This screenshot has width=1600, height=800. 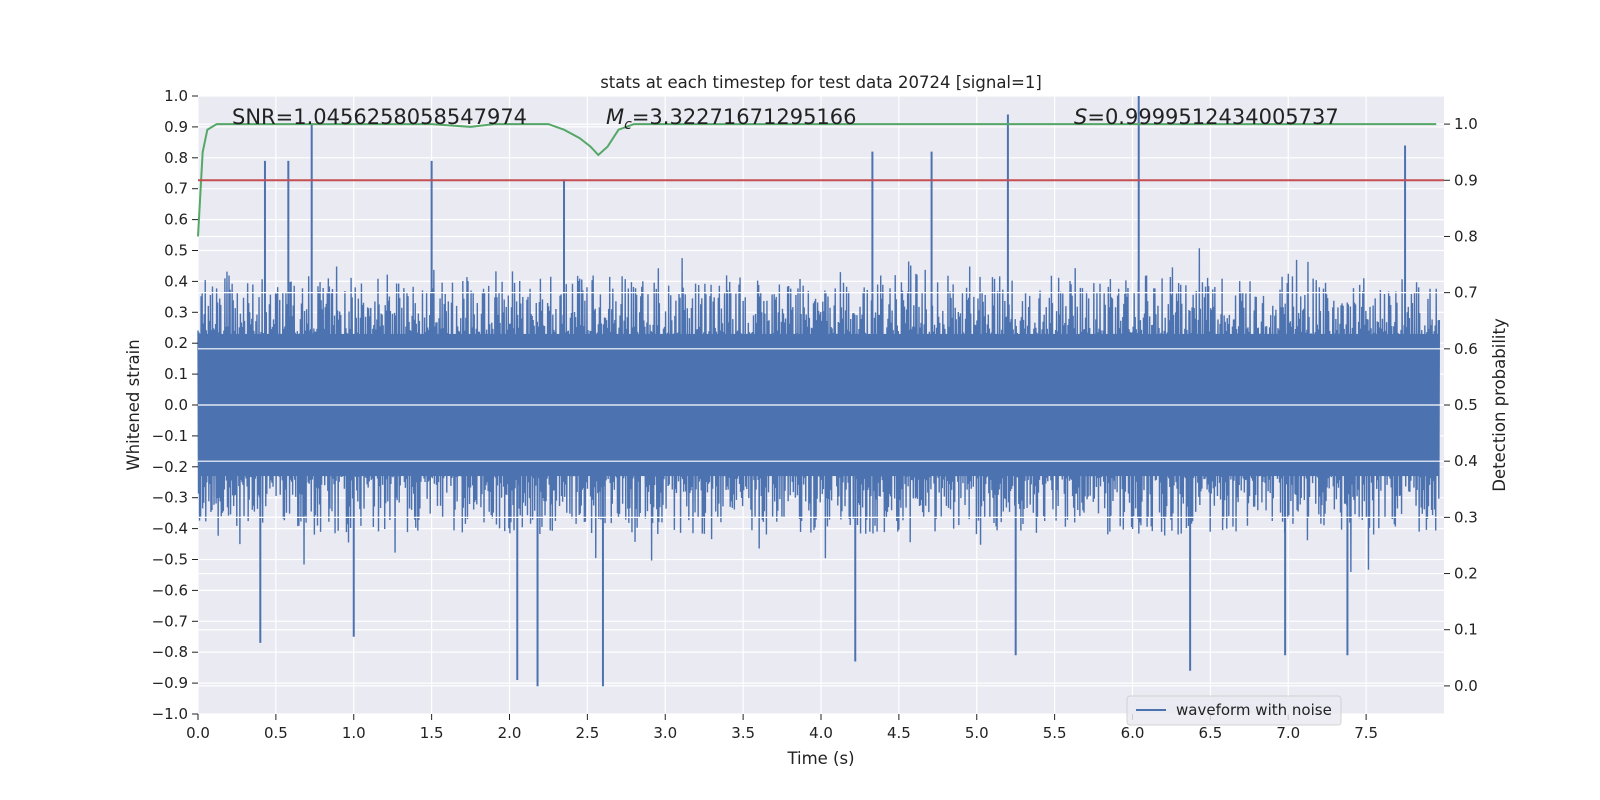 I want to click on y-left-tick-label: 0.9, so click(x=176, y=127).